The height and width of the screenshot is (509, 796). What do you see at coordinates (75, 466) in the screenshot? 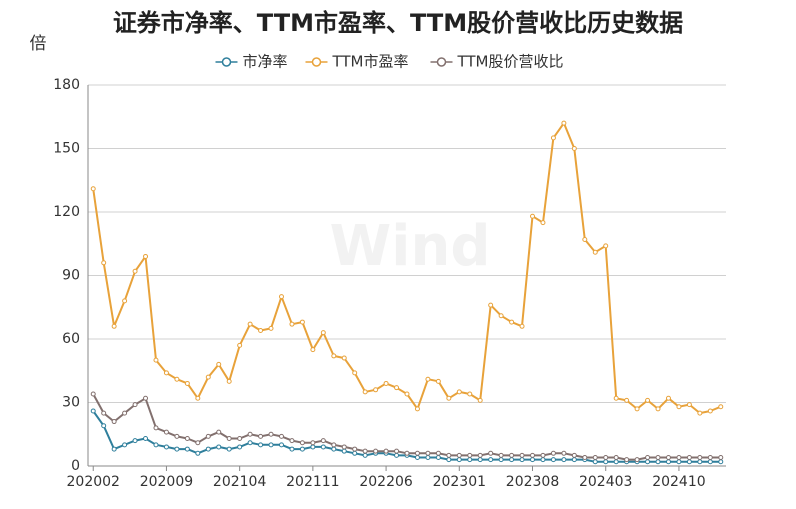
I see `y-tick-label: 0` at bounding box center [75, 466].